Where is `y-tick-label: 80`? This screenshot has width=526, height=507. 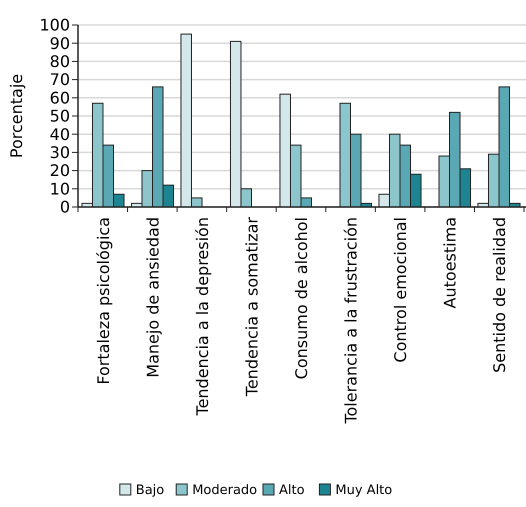
y-tick-label: 80 is located at coordinates (60, 61).